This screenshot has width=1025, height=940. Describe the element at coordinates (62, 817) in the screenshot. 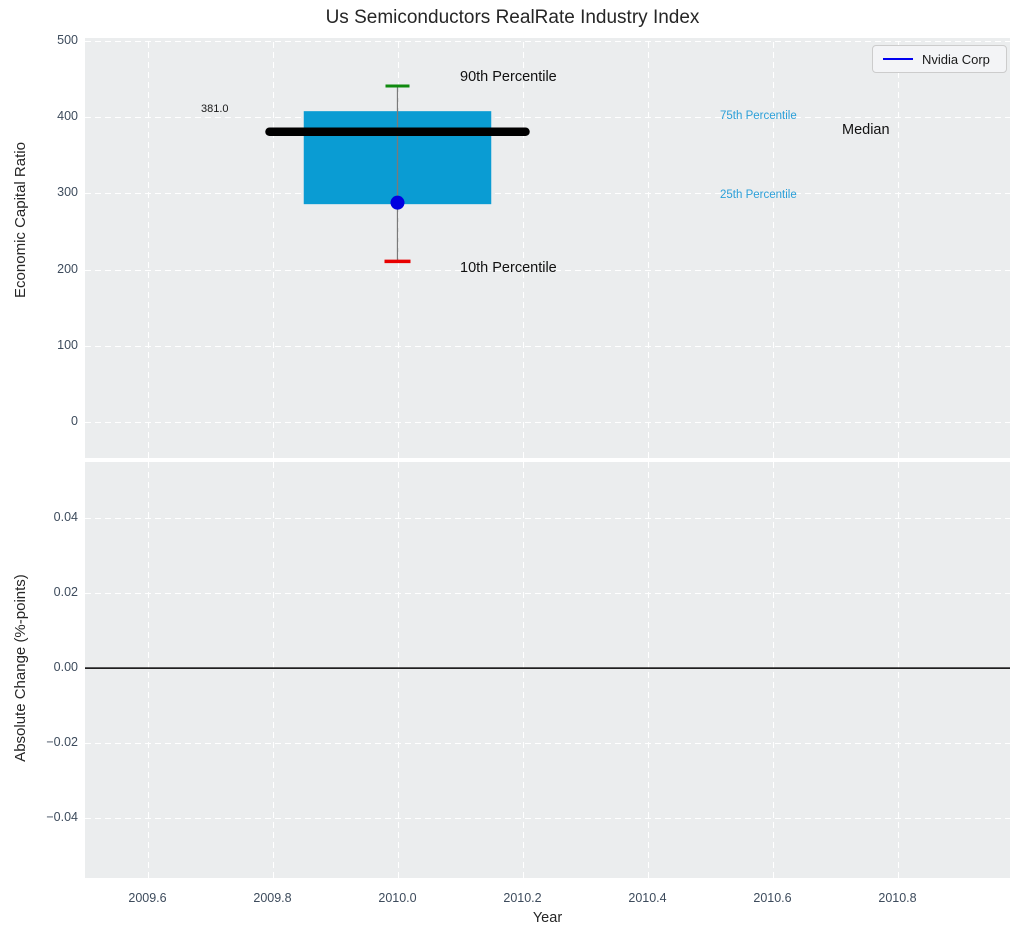

I see `y-tick-label: −0.04` at that location.